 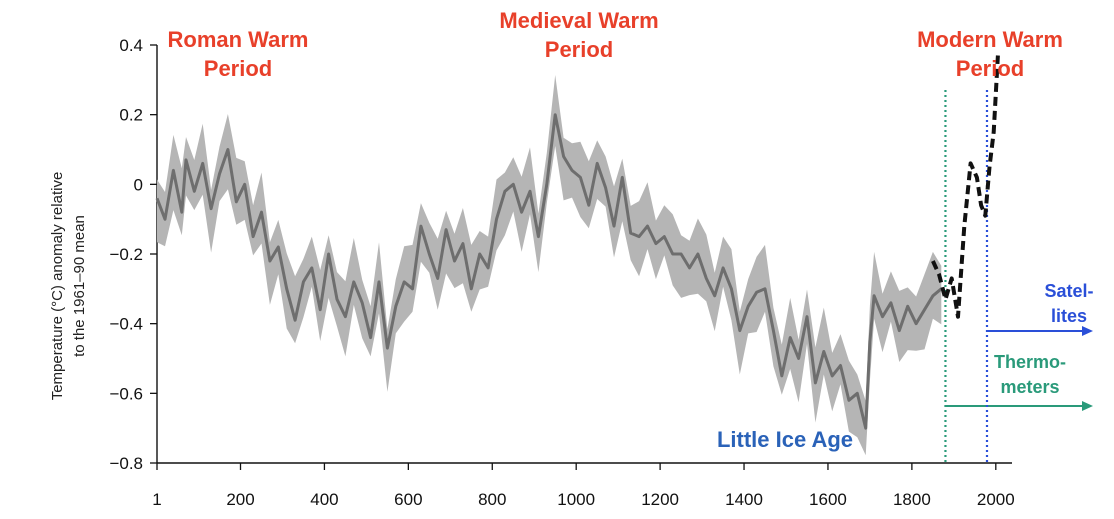 I want to click on x-tick-label: 200, so click(x=240, y=499).